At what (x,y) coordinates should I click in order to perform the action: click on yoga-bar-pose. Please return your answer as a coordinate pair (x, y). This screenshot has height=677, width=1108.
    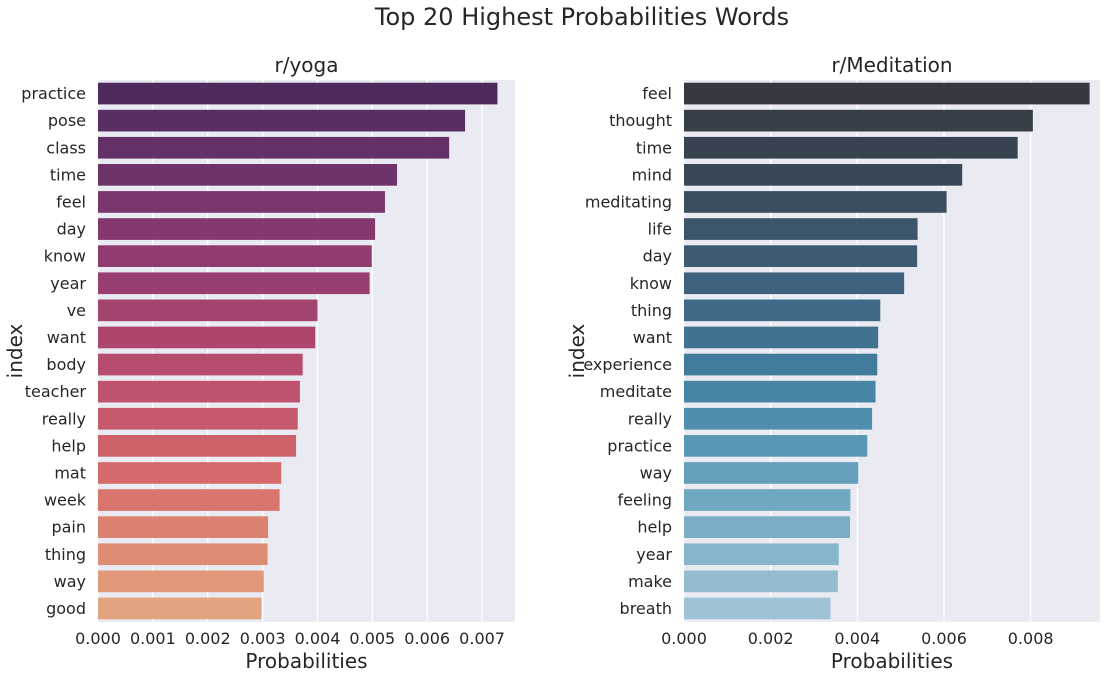
    Looking at the image, I should click on (282, 120).